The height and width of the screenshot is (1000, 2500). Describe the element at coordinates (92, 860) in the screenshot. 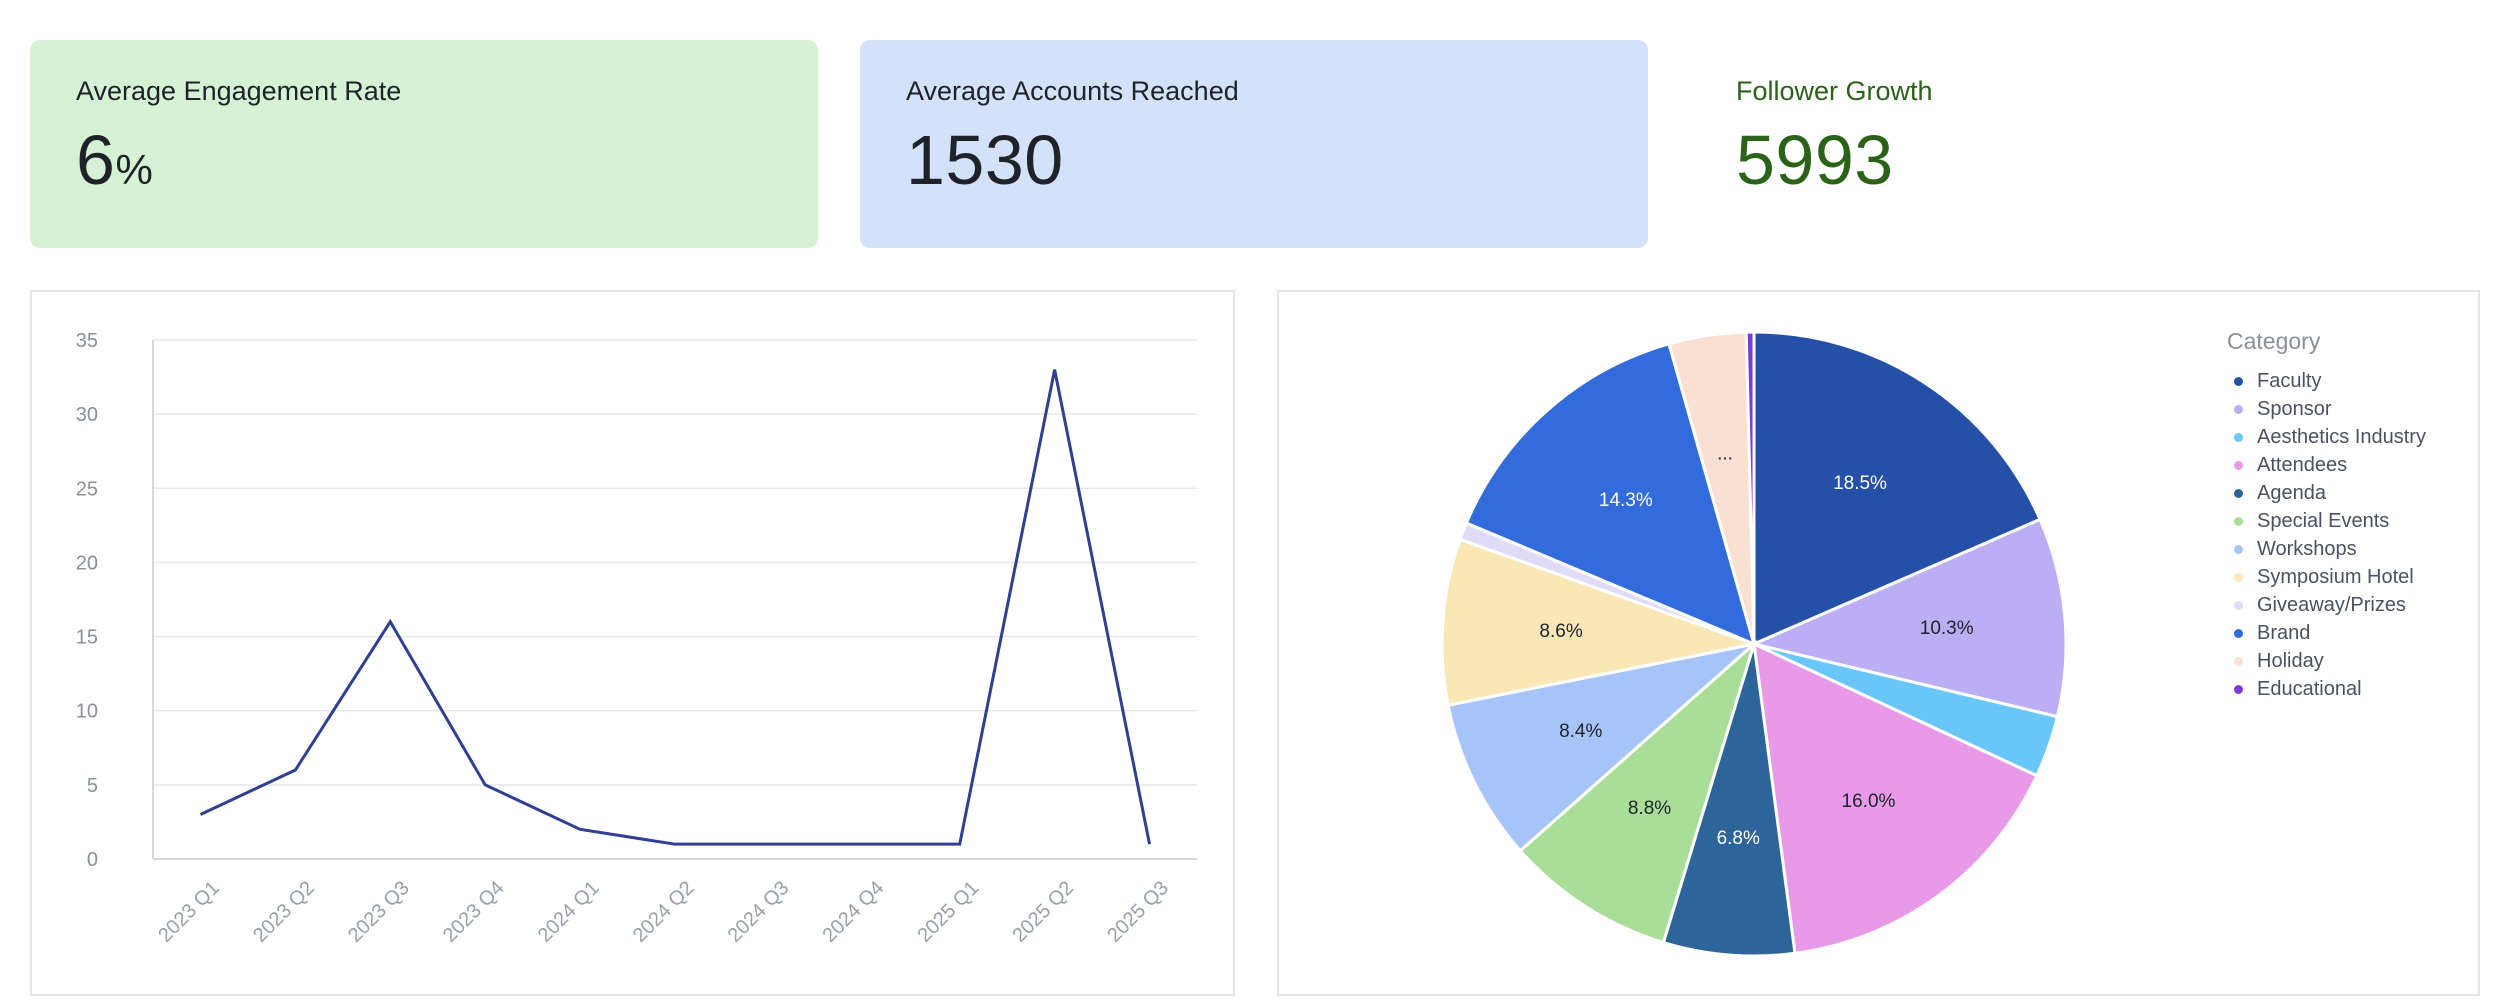

I see `y-tick-label: 0` at that location.